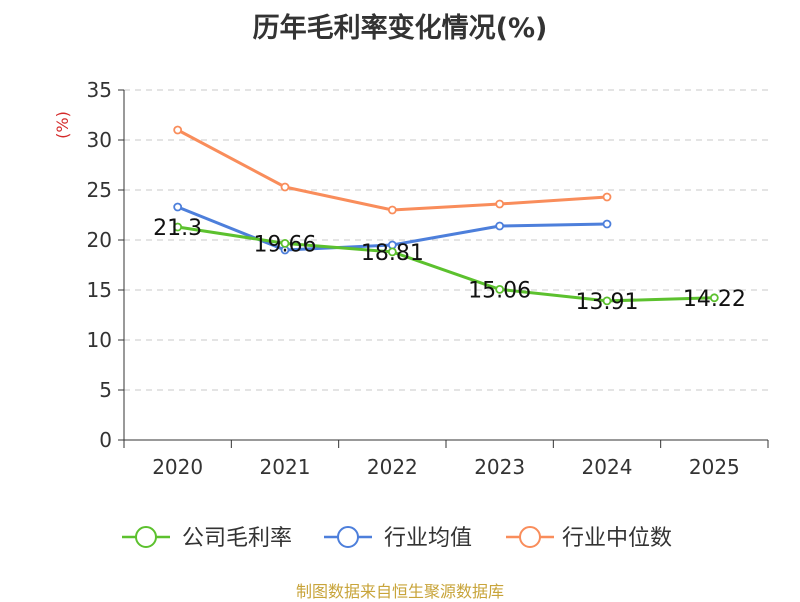 This screenshot has height=602, width=800. I want to click on x-tick-label: 2021, so click(285, 467).